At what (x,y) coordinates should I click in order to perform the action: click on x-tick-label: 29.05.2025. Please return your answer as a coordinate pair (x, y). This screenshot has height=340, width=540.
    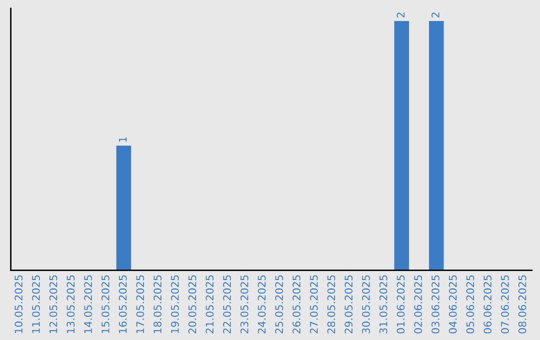
    Looking at the image, I should click on (348, 304).